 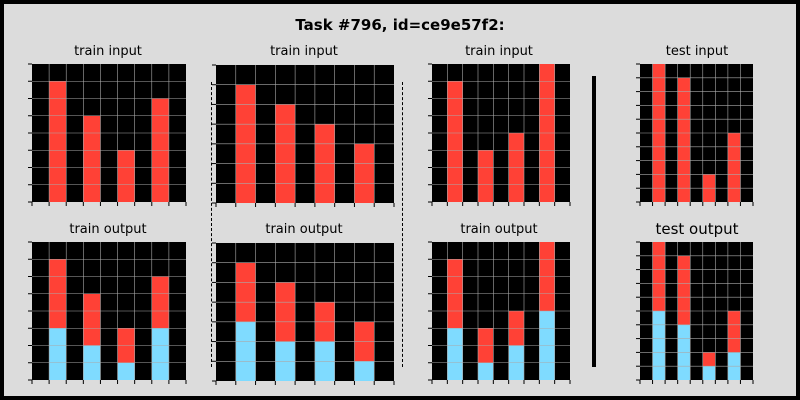 I want to click on test-separator, so click(x=594, y=221).